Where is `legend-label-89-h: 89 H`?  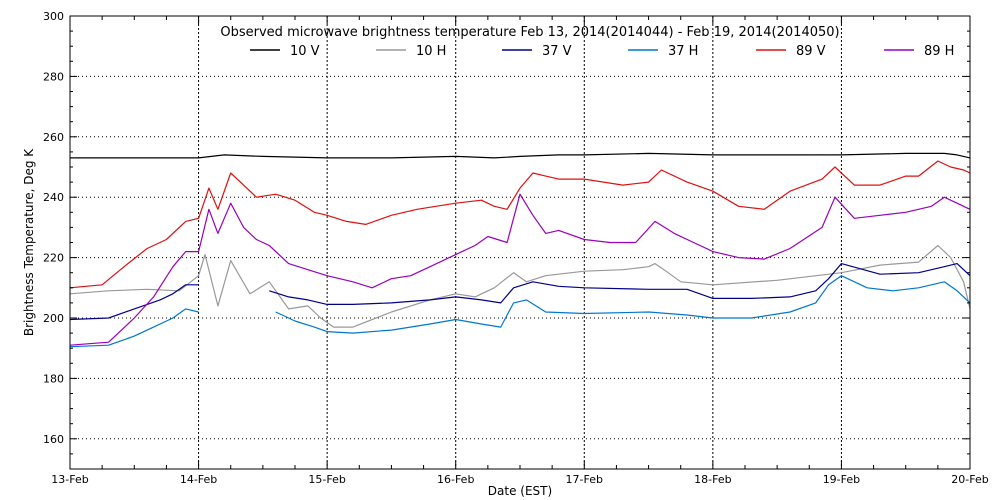
legend-label-89-h: 89 H is located at coordinates (939, 51).